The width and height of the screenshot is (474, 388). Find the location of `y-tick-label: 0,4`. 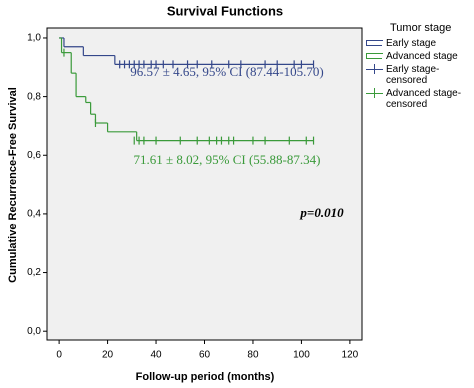

y-tick-label: 0,4 is located at coordinates (34, 214).